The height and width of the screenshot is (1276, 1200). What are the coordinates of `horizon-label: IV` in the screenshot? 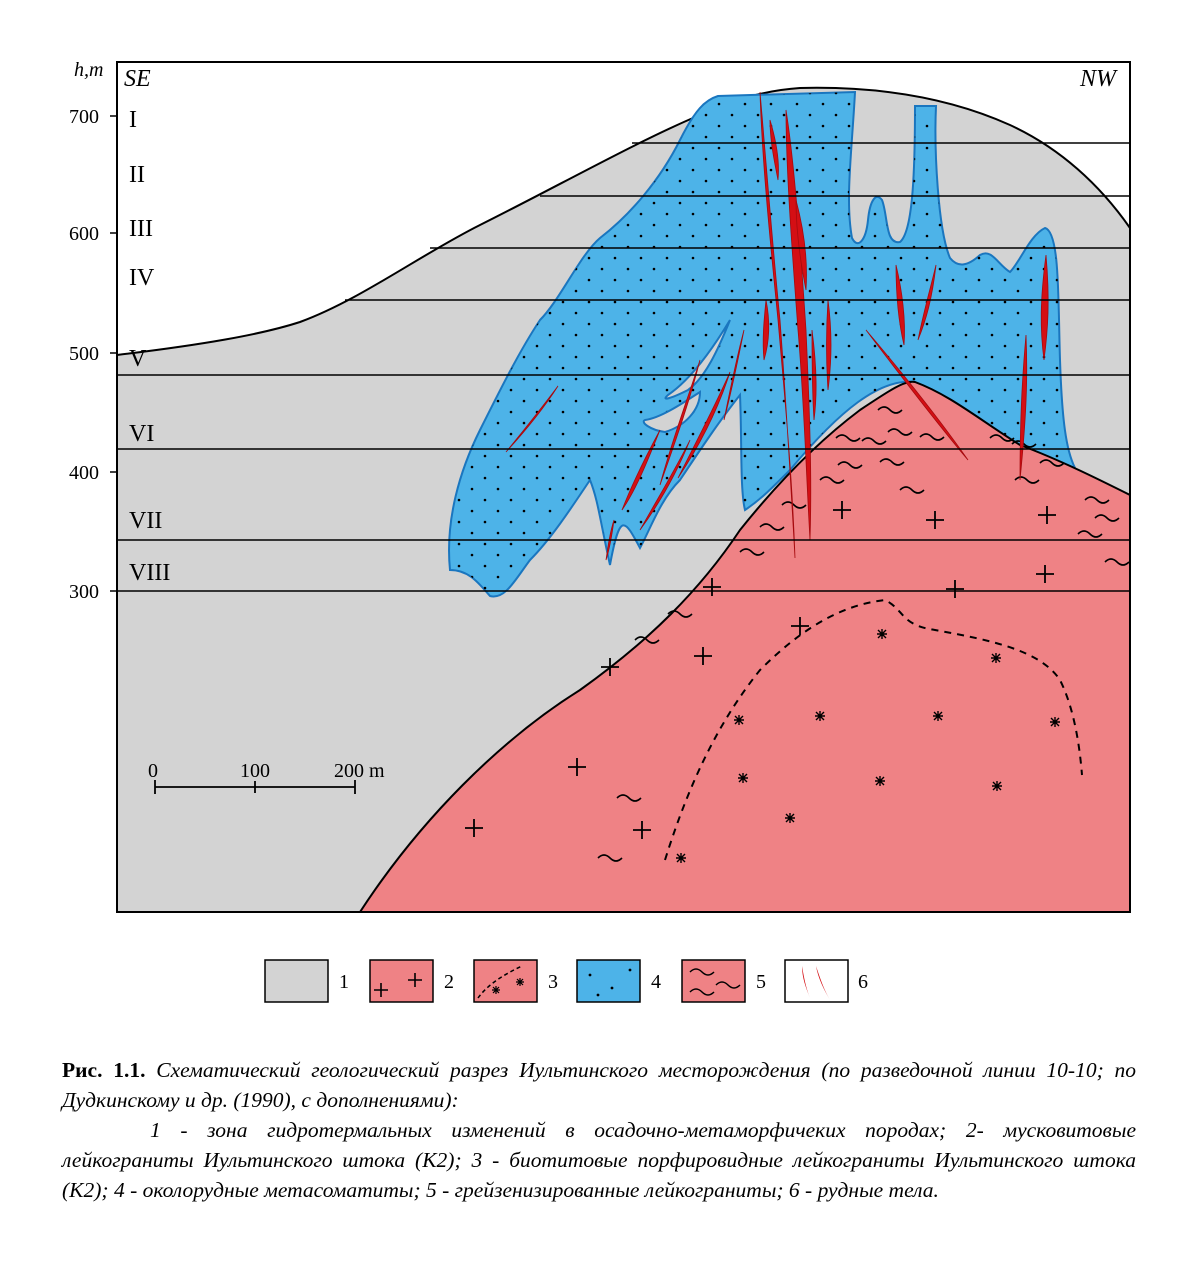 It's located at (142, 278).